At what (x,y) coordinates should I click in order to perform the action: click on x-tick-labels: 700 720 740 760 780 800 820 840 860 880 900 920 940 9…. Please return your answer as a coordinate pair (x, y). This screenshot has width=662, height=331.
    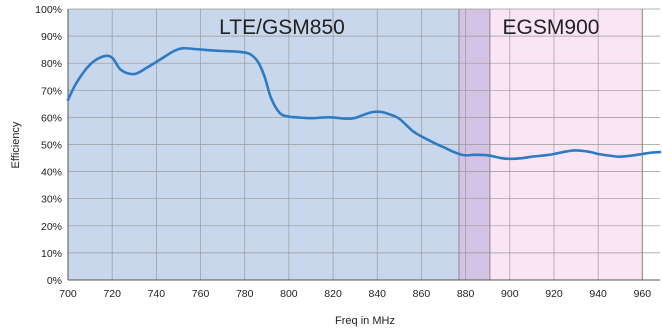
    Looking at the image, I should click on (355, 294).